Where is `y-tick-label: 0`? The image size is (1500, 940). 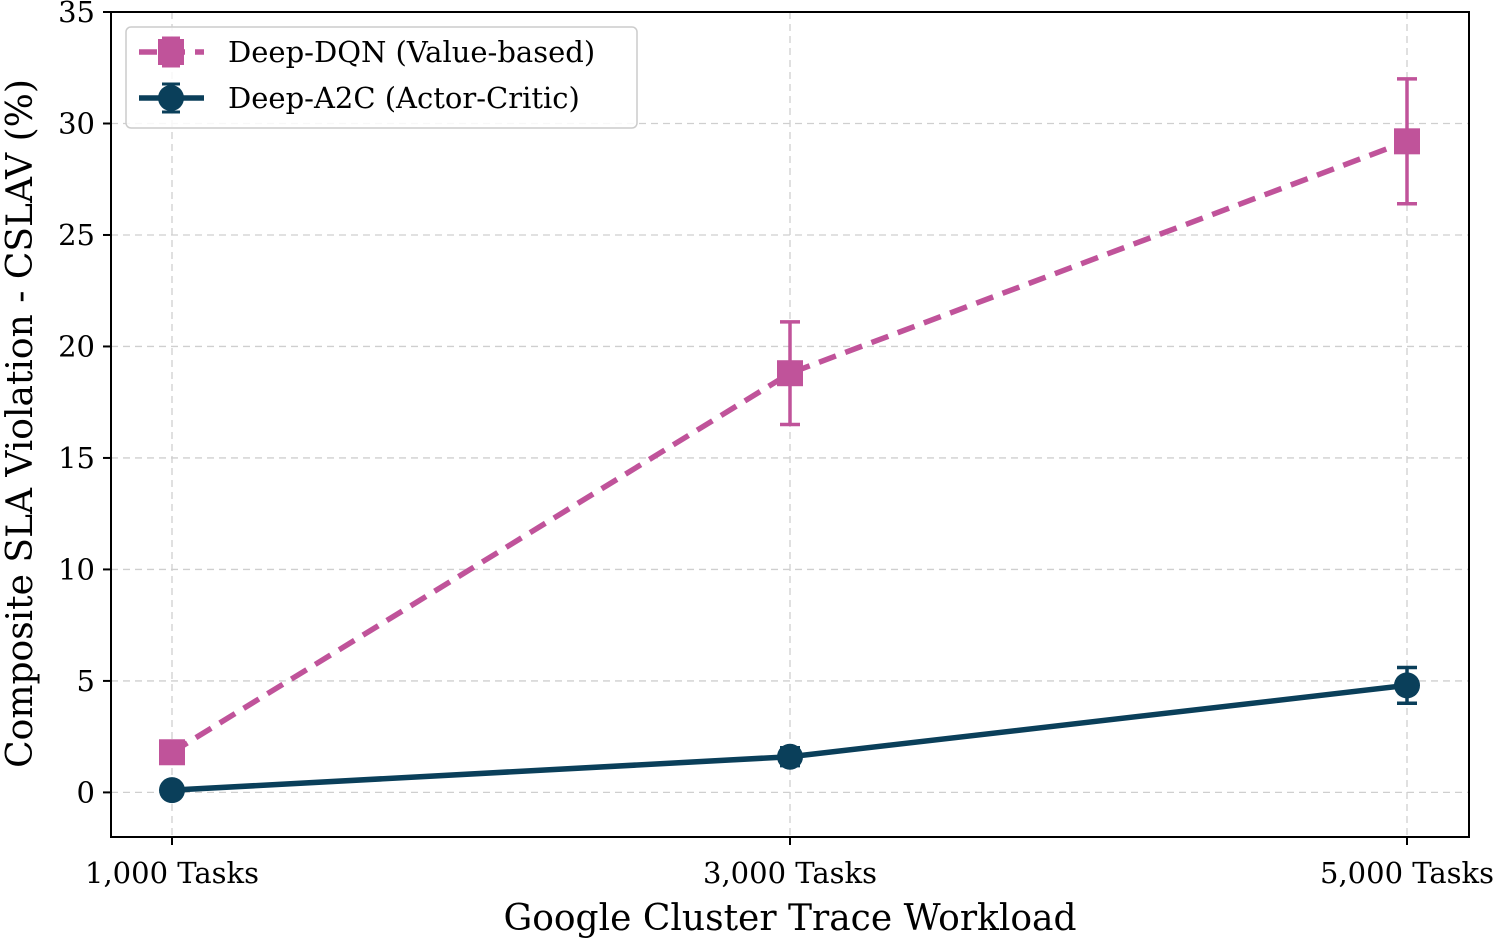 y-tick-label: 0 is located at coordinates (86, 792).